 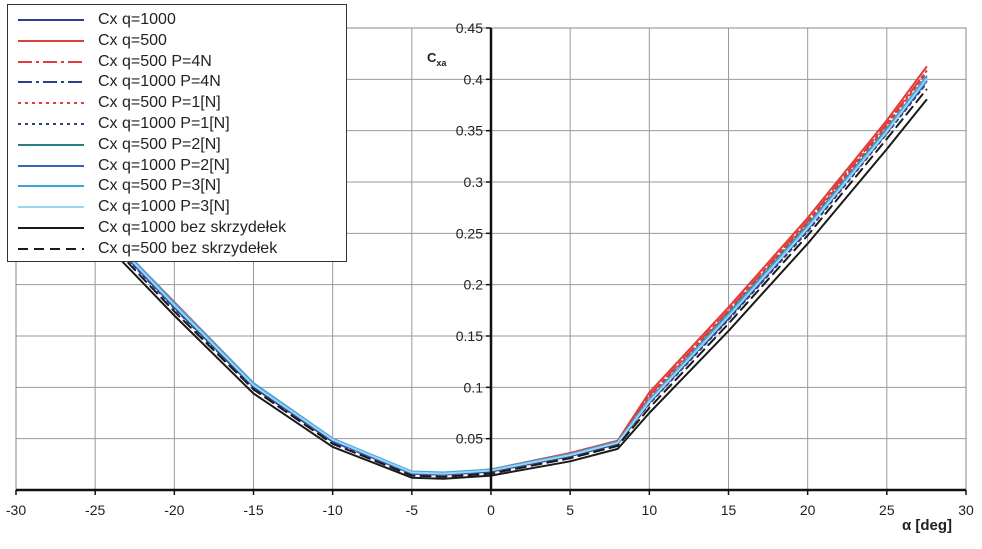 I want to click on x-tick-label: 0, so click(x=491, y=510).